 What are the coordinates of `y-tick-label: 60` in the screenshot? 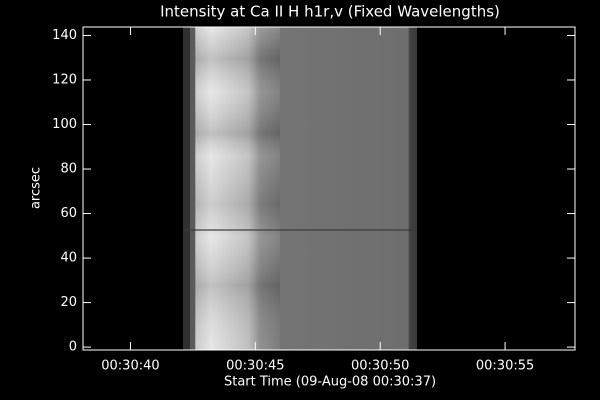 It's located at (68, 213).